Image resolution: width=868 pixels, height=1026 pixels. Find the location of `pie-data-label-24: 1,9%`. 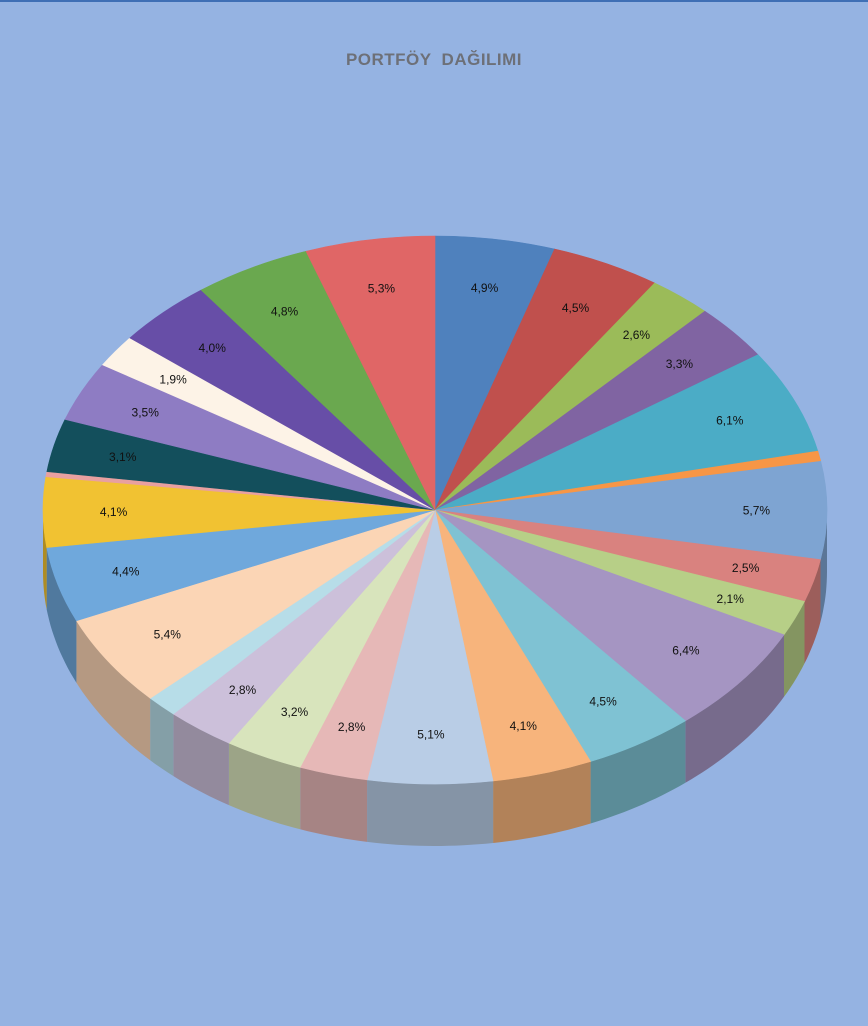

pie-data-label-24: 1,9% is located at coordinates (173, 380).